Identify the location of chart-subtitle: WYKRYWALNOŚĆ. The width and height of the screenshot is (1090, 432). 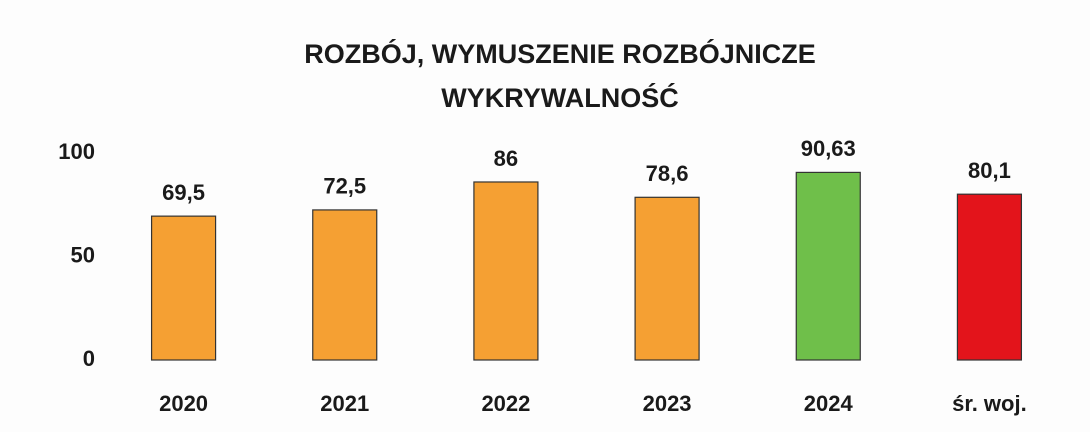
(560, 97).